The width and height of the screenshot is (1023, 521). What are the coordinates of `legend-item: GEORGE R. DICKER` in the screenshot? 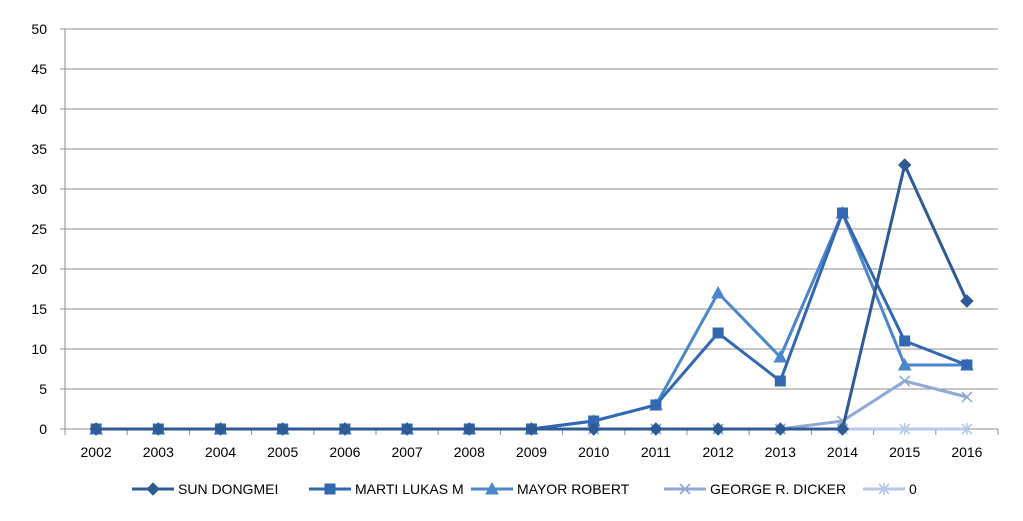 It's located at (755, 489).